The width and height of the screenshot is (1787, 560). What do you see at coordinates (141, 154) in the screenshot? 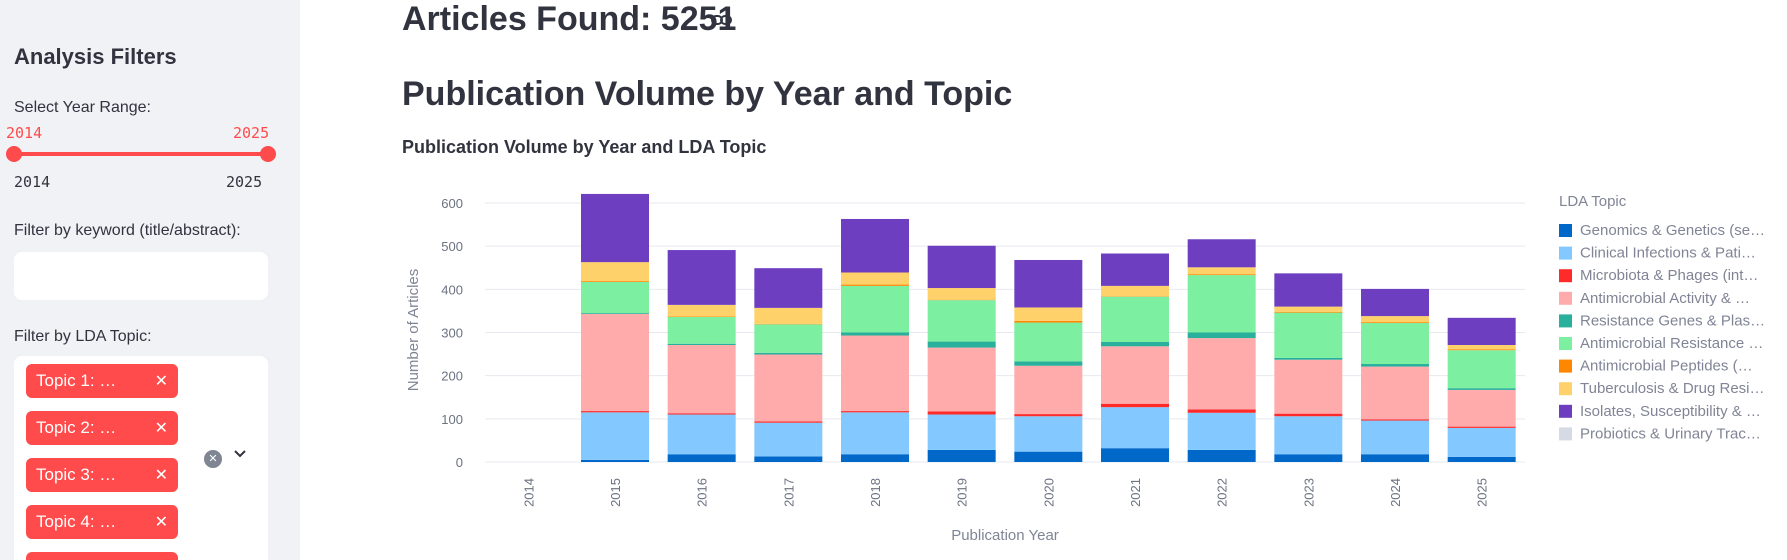
I see `year-range-slider-track` at bounding box center [141, 154].